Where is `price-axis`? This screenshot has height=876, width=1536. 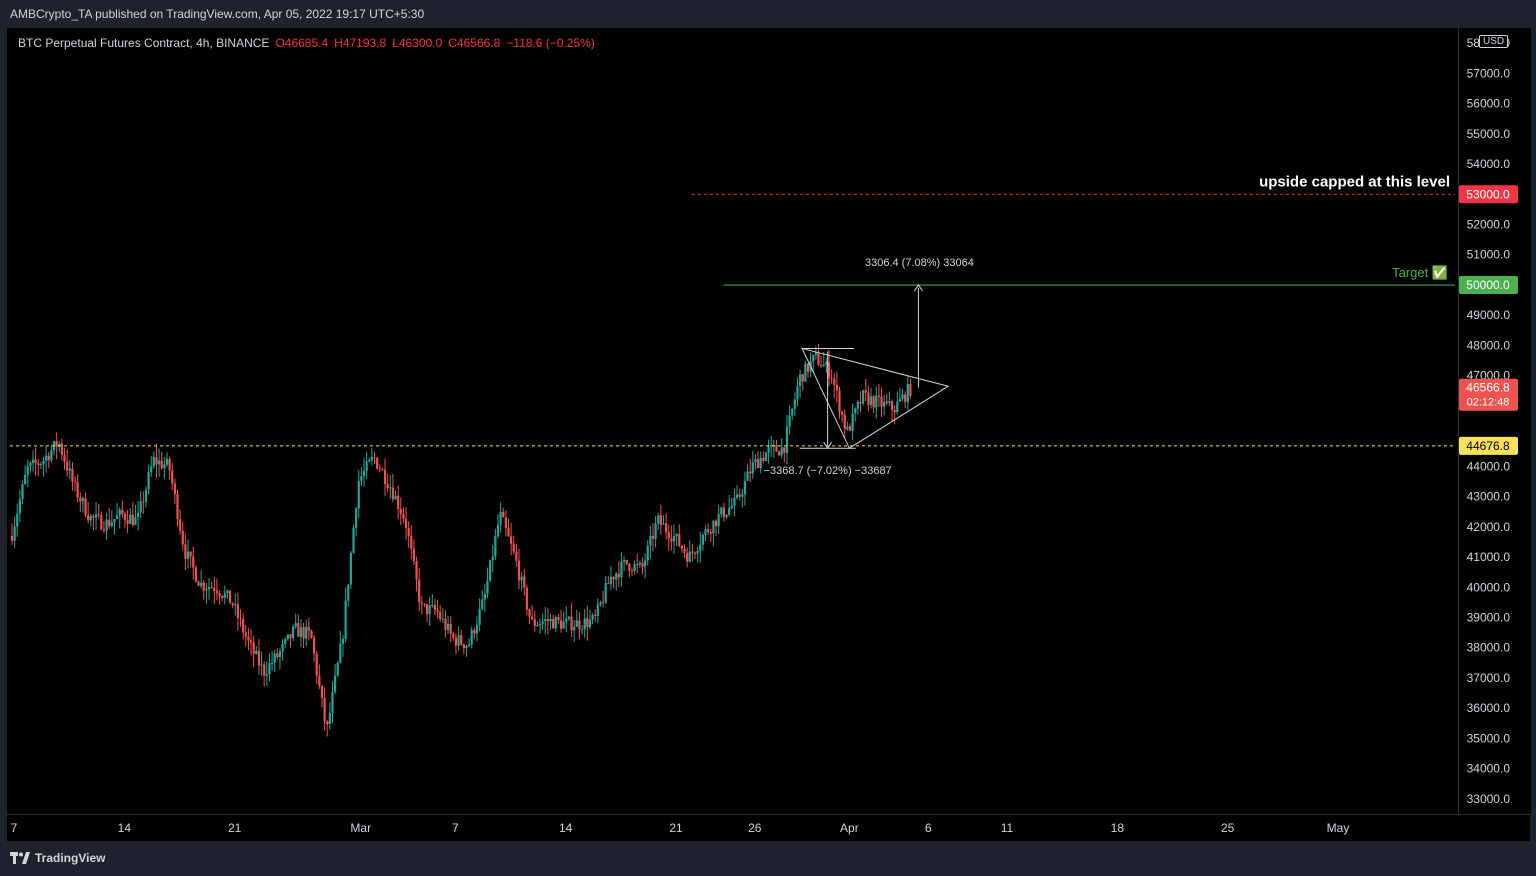 price-axis is located at coordinates (1494, 421).